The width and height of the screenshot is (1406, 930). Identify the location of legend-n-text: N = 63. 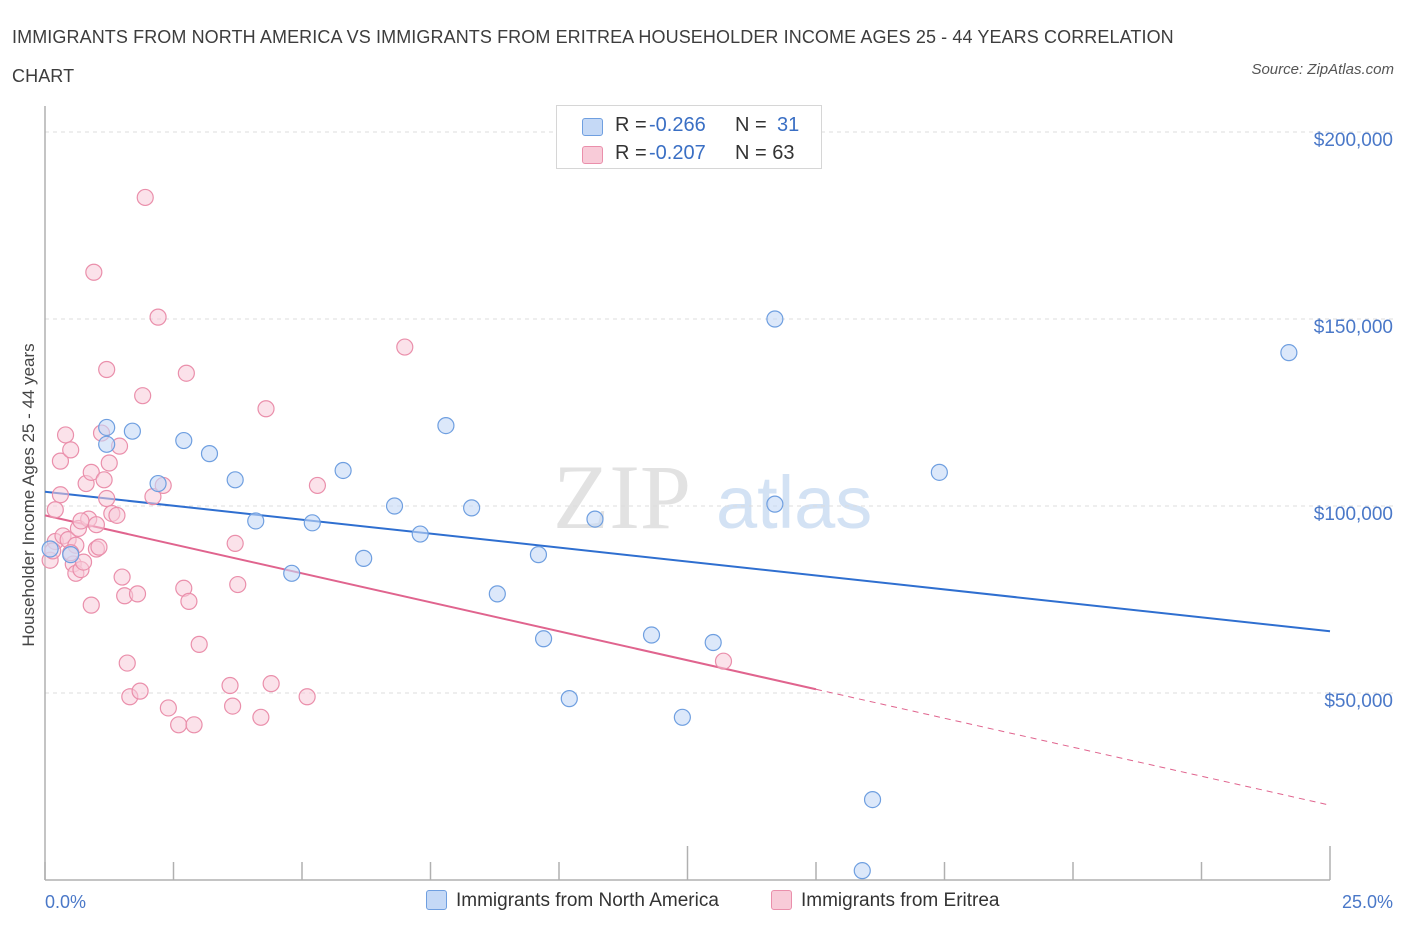
(765, 153).